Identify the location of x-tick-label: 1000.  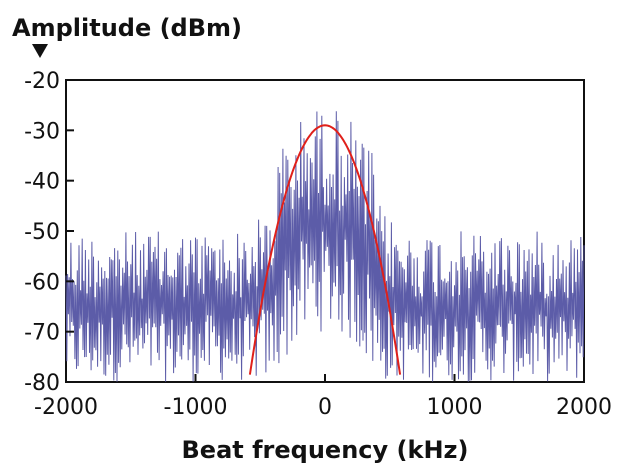
(455, 407).